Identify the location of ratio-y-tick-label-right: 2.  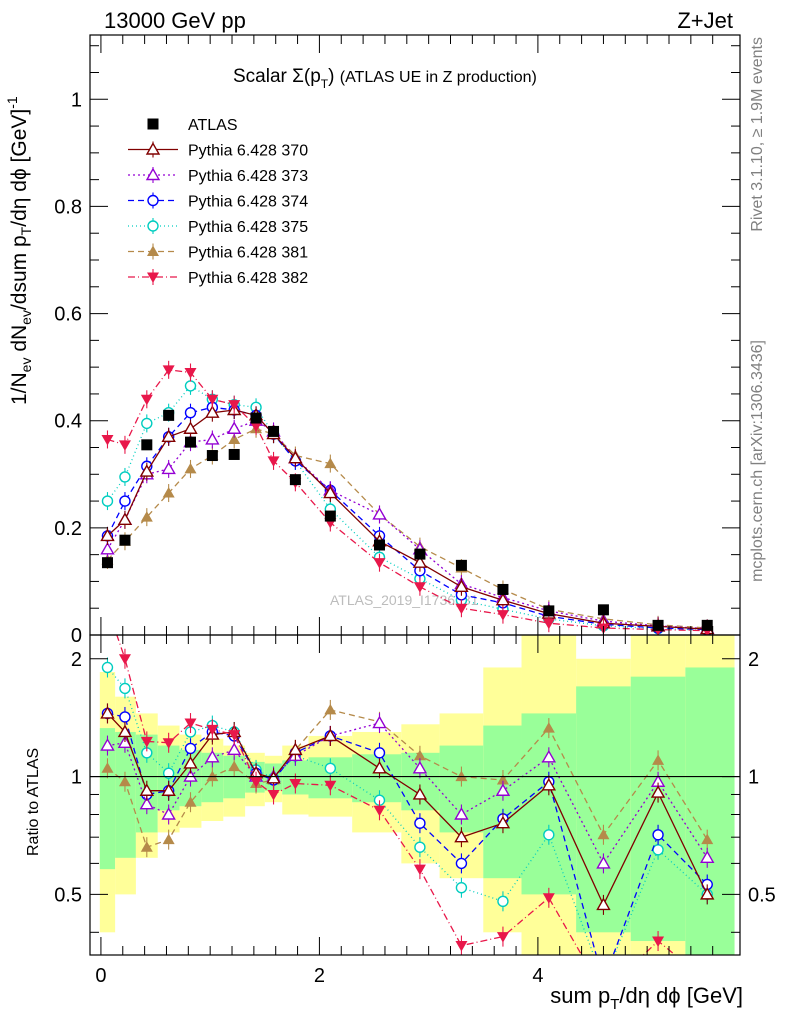
(753, 660).